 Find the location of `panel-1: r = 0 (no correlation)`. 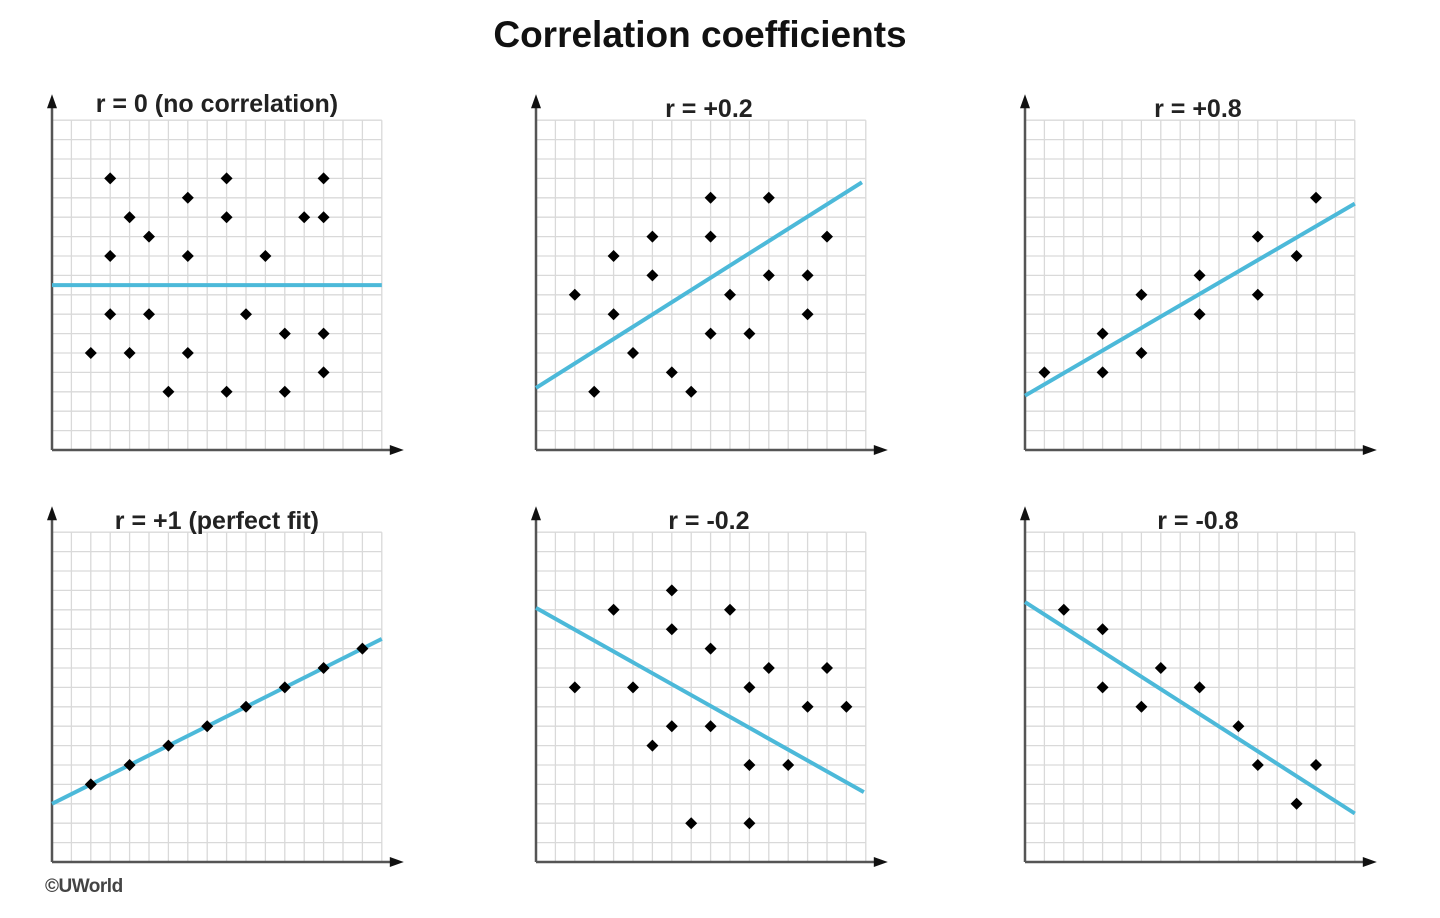

panel-1: r = 0 (no correlation) is located at coordinates (225, 272).